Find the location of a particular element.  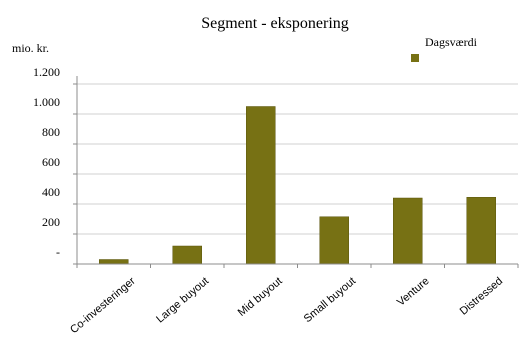

y-tick-label: 1.000 is located at coordinates (46, 102).